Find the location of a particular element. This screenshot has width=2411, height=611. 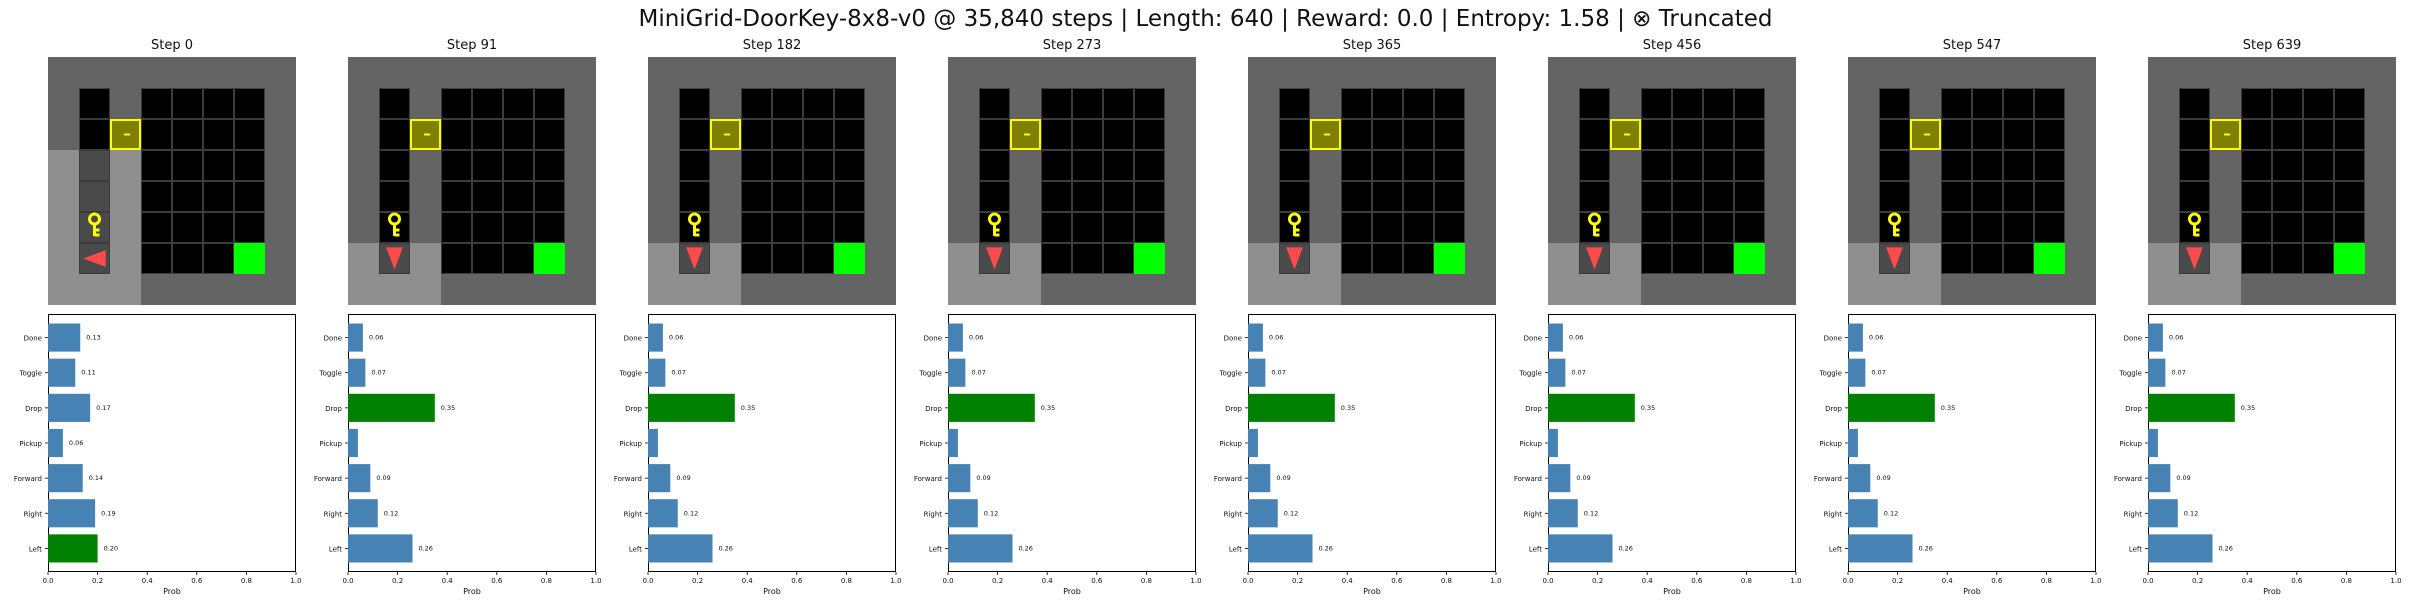

x-axis-label: Prob is located at coordinates (1372, 591).